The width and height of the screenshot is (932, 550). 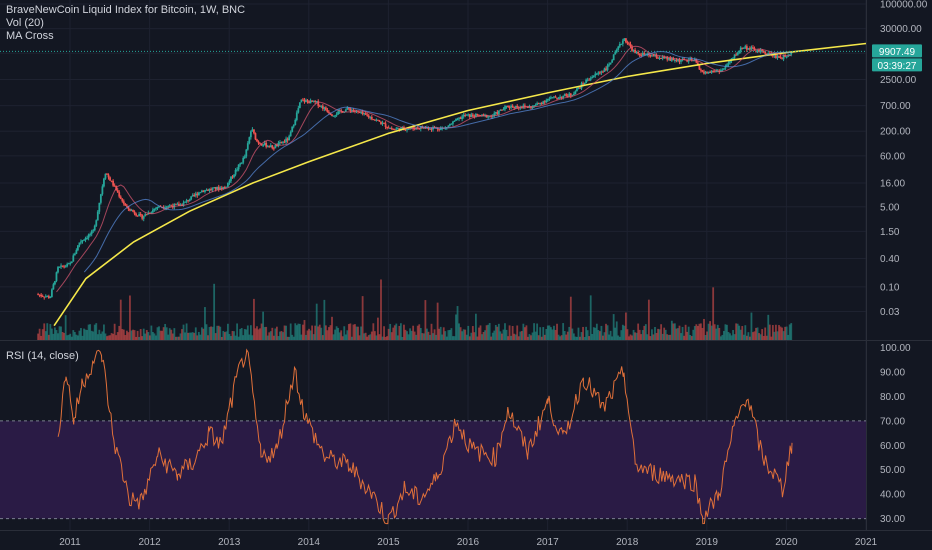 I want to click on rsi-title: RSI (14, close), so click(x=42, y=356).